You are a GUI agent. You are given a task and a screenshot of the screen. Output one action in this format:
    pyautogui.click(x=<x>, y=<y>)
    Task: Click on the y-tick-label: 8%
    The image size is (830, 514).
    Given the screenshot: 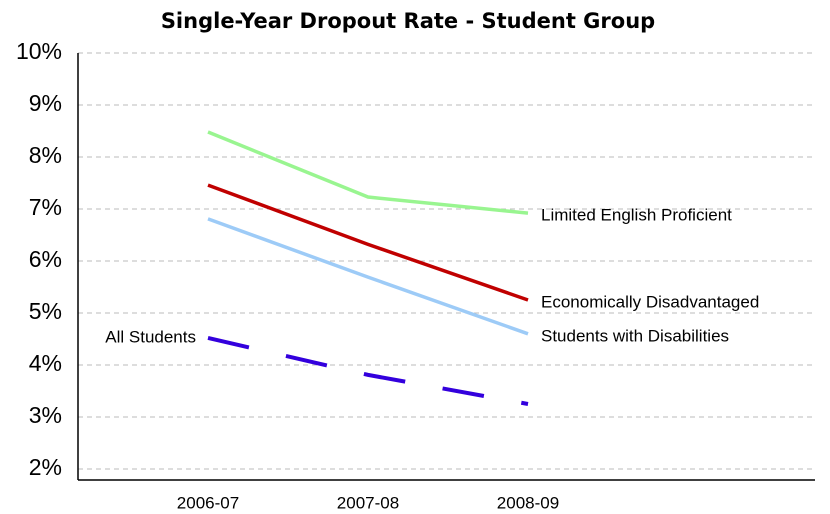 What is the action you would take?
    pyautogui.click(x=45, y=155)
    